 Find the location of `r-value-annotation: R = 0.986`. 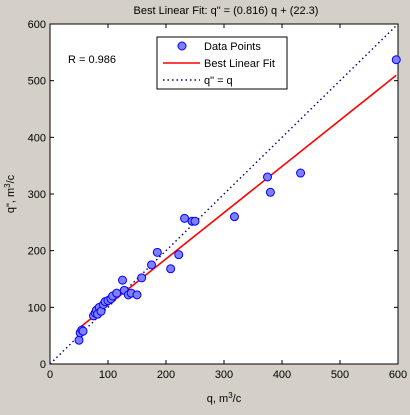

r-value-annotation: R = 0.986 is located at coordinates (92, 60).